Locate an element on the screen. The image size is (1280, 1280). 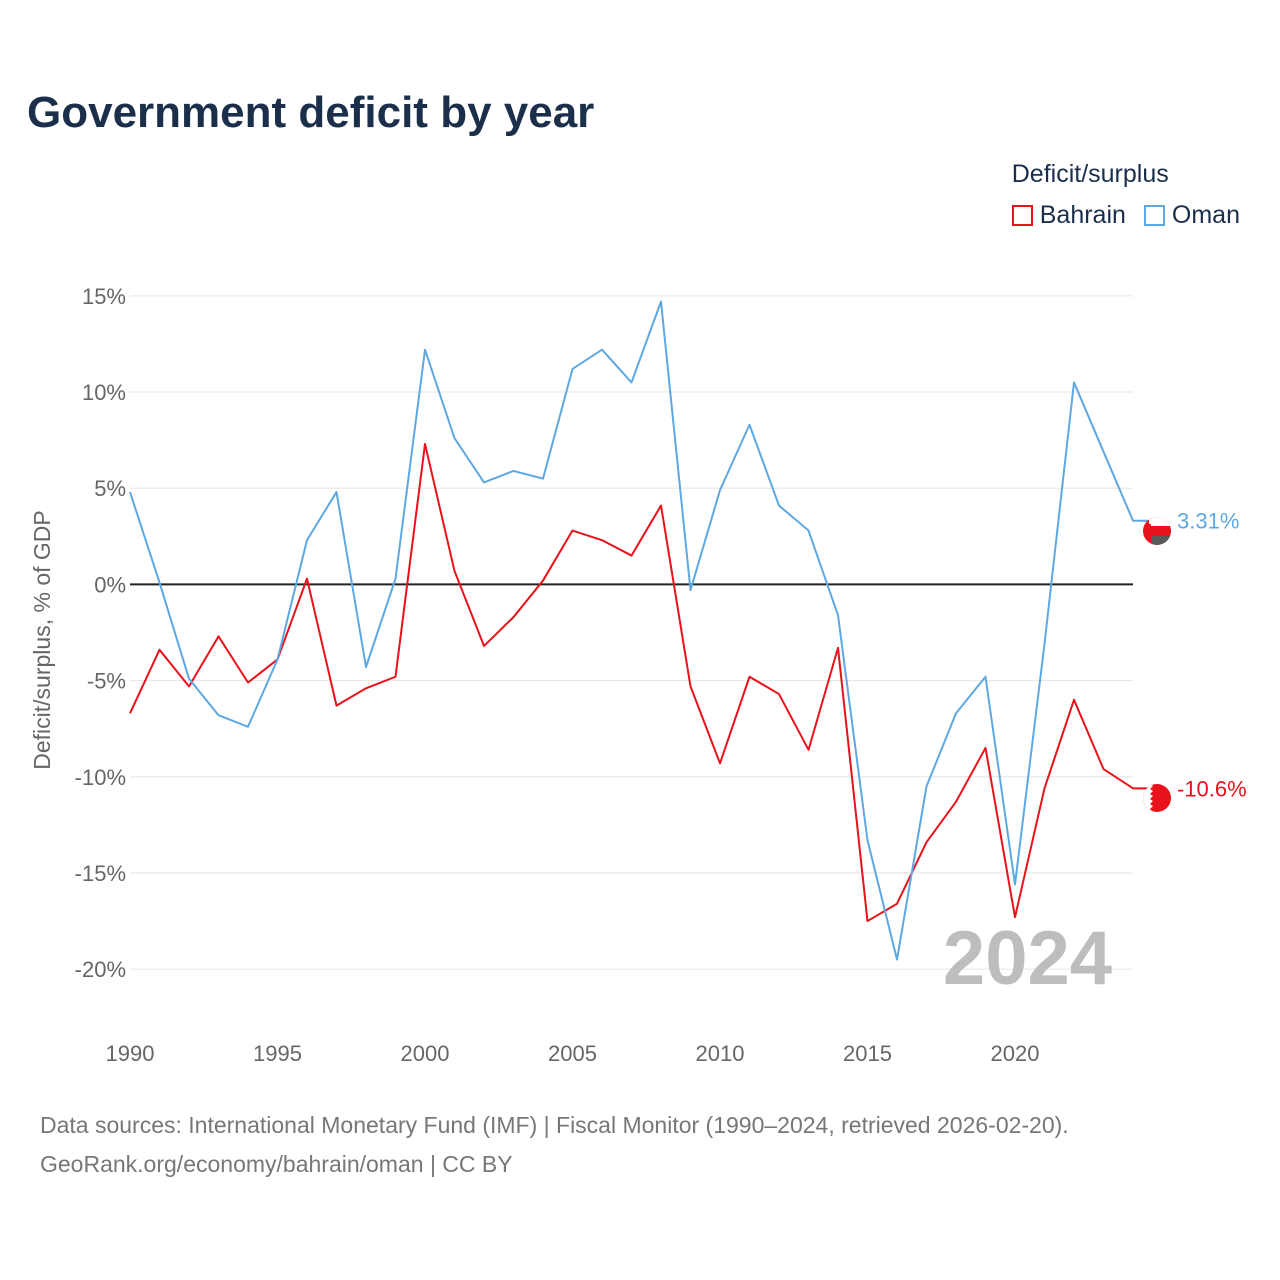
x-tick-label: 2005 is located at coordinates (572, 1053).